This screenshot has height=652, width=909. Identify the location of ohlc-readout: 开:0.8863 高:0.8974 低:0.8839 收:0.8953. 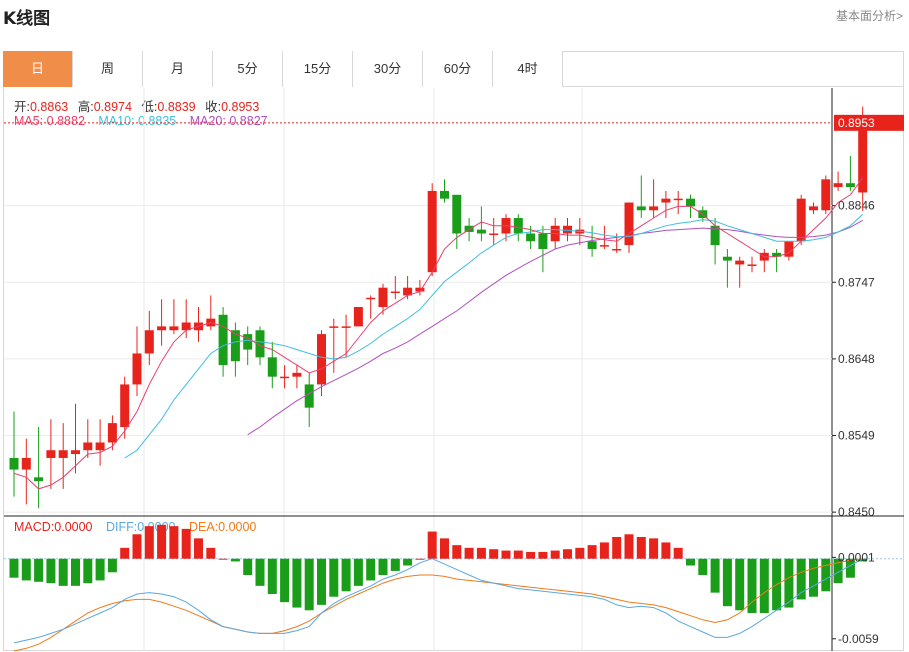
(139, 105).